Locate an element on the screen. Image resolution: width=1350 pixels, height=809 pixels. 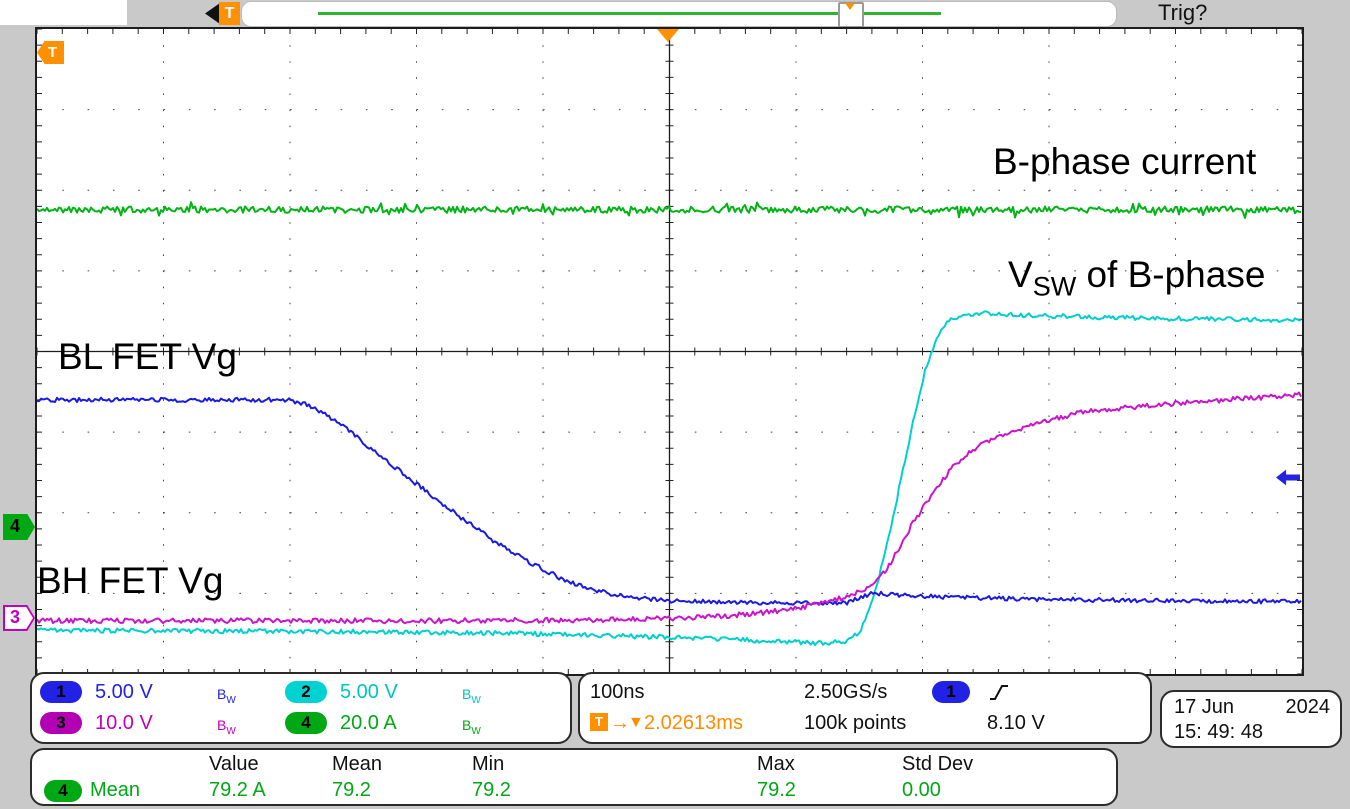
meas-ch4-badge: 4 is located at coordinates (63, 791).